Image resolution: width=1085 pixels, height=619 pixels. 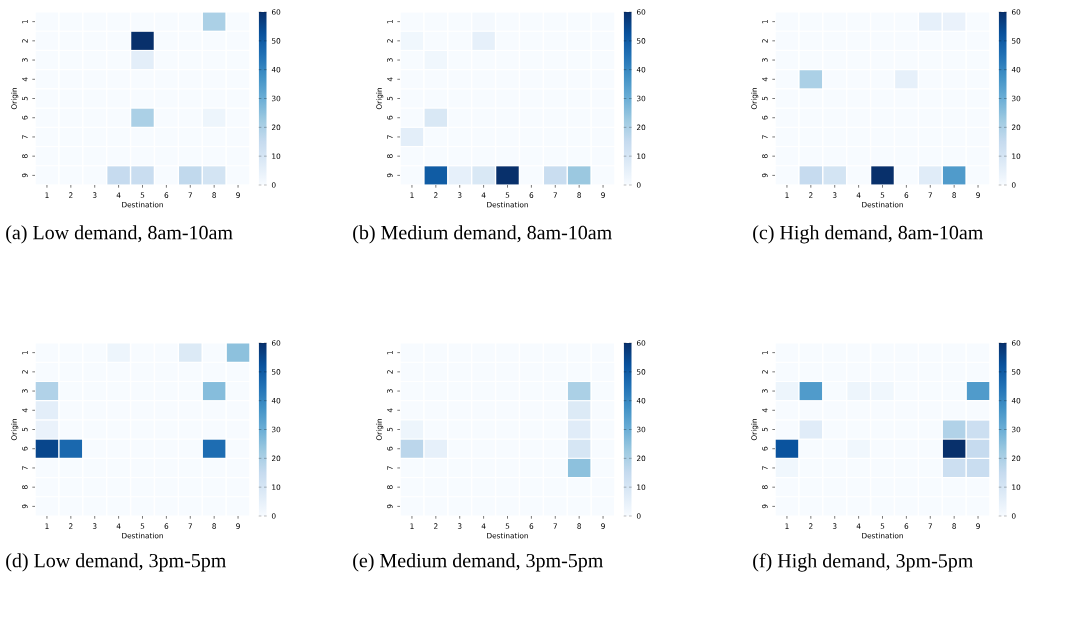 What do you see at coordinates (868, 234) in the screenshot?
I see `text: (c) High demand, 8am-10am` at bounding box center [868, 234].